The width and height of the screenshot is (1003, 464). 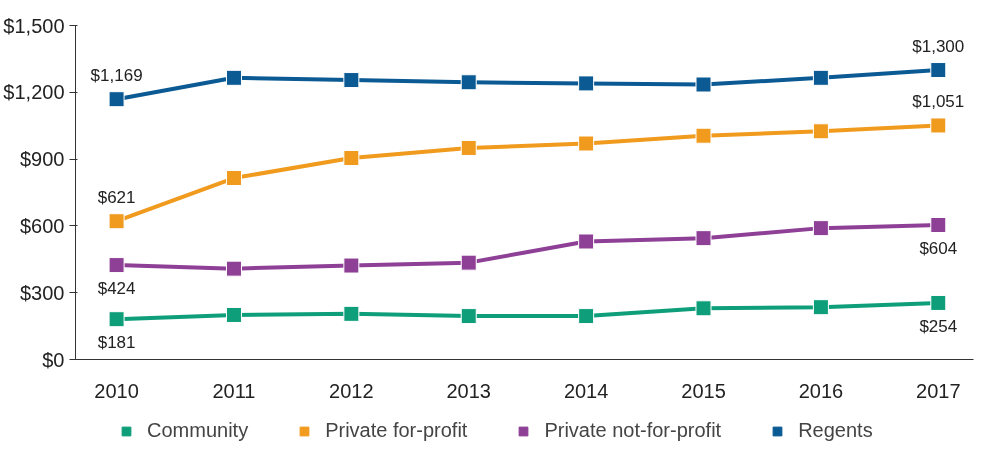 I want to click on x-tick-label: 2014, so click(x=586, y=390).